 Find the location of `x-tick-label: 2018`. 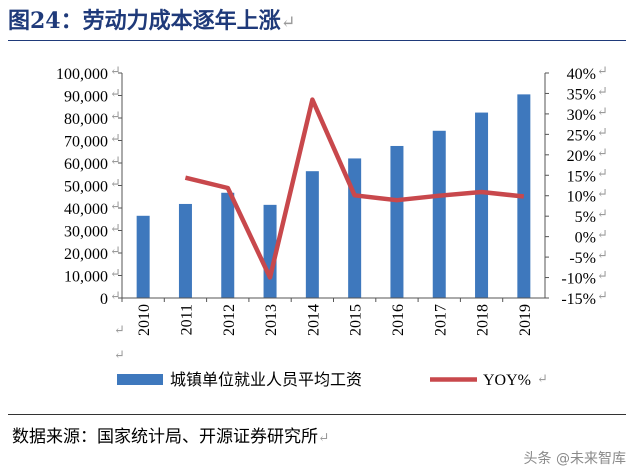

x-tick-label: 2018 is located at coordinates (483, 320).